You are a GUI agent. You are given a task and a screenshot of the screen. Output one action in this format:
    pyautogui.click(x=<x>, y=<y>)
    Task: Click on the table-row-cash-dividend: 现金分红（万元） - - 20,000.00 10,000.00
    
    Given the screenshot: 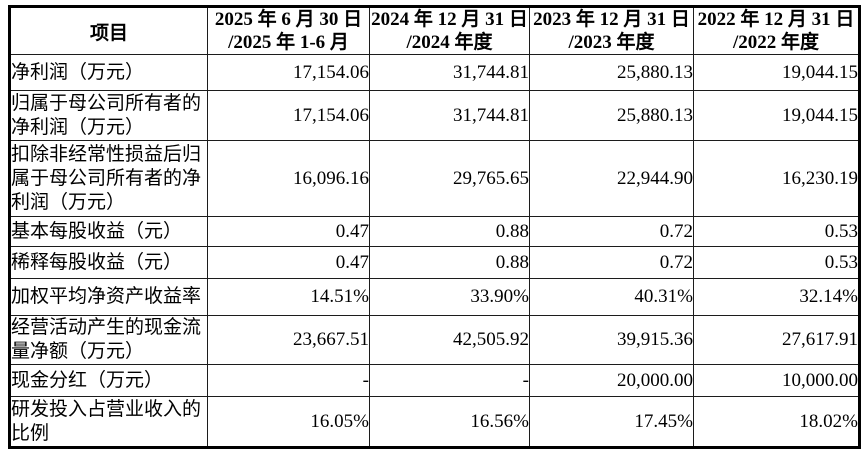 What is the action you would take?
    pyautogui.click(x=434, y=380)
    